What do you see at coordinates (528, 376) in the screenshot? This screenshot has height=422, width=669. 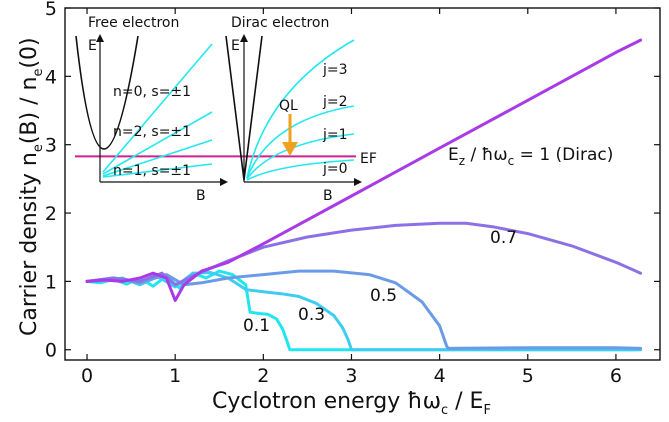 I see `x-tick-label: 5` at bounding box center [528, 376].